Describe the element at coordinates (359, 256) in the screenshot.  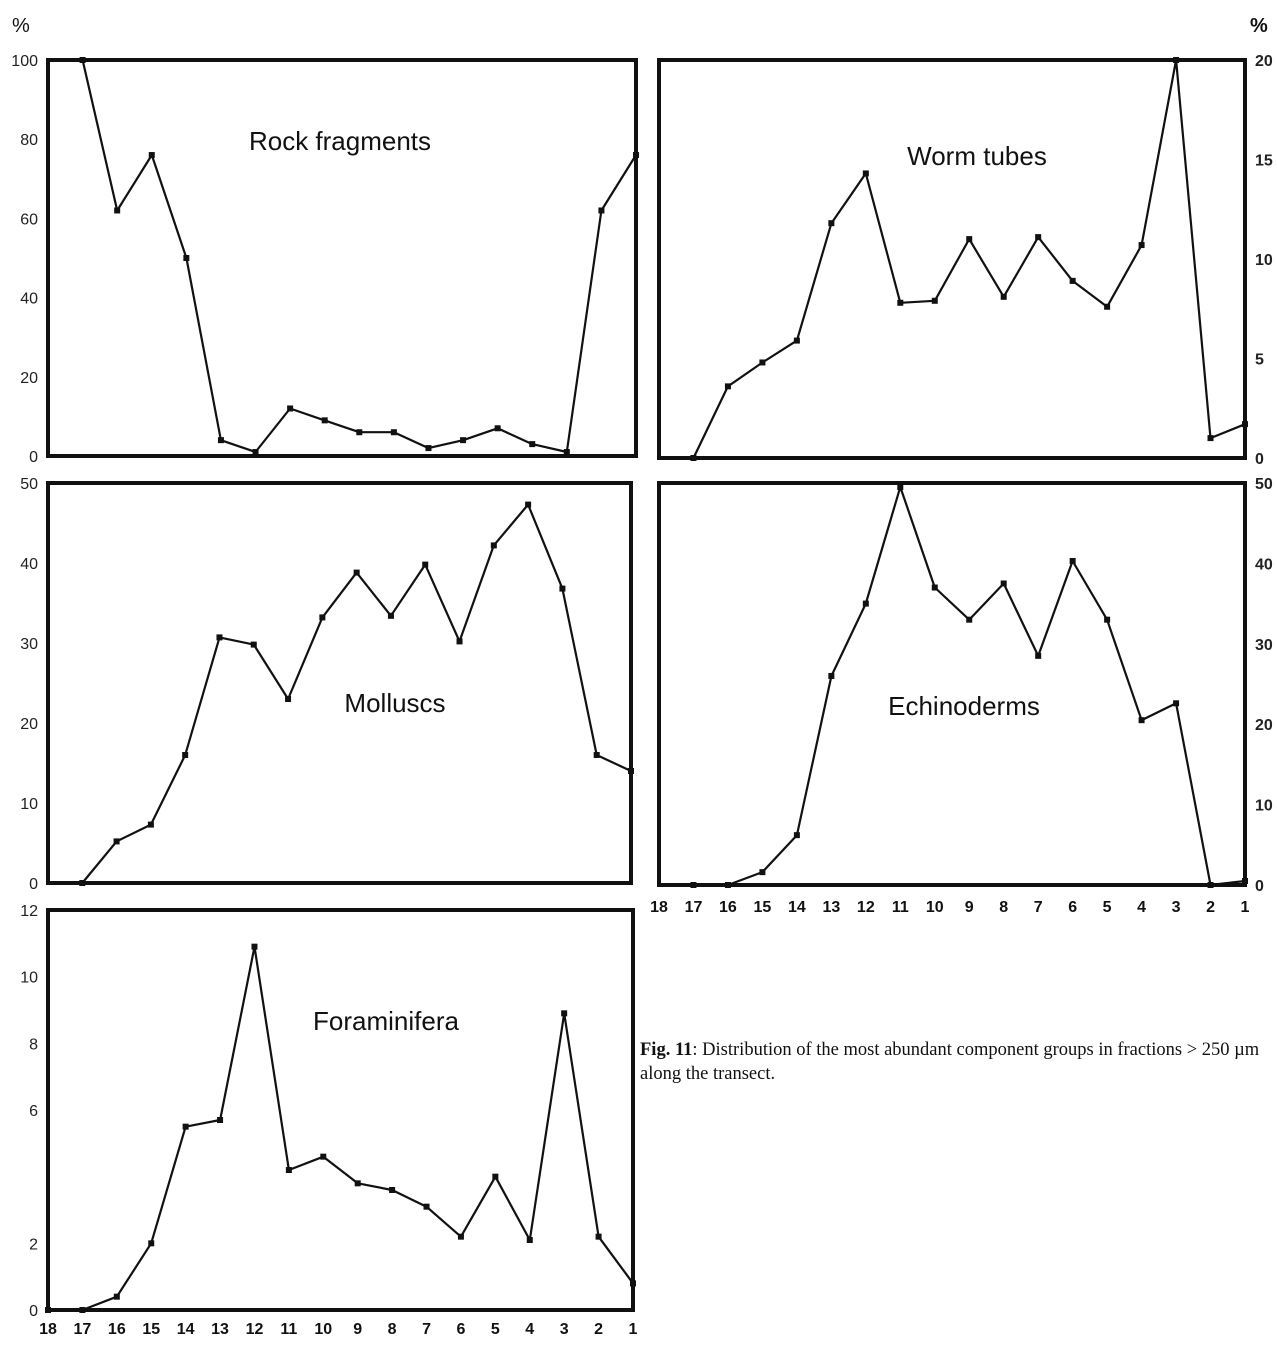
I see `rock-fragments-series-line` at that location.